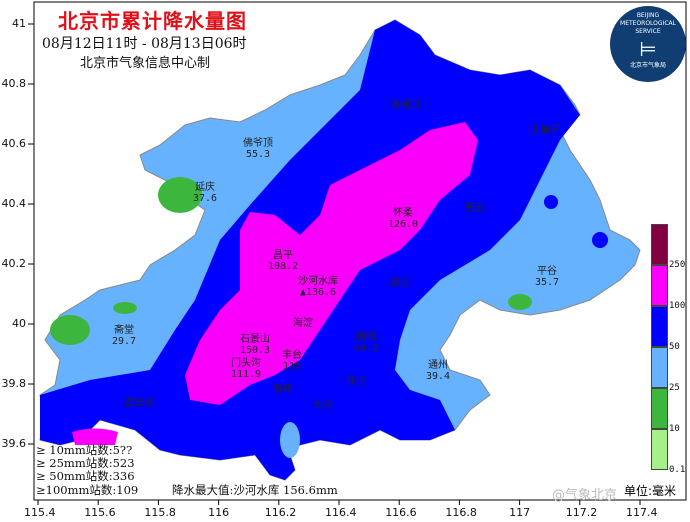 Image resolution: width=690 pixels, height=522 pixels. What do you see at coordinates (438, 365) in the screenshot?
I see `station-name: 通州` at bounding box center [438, 365].